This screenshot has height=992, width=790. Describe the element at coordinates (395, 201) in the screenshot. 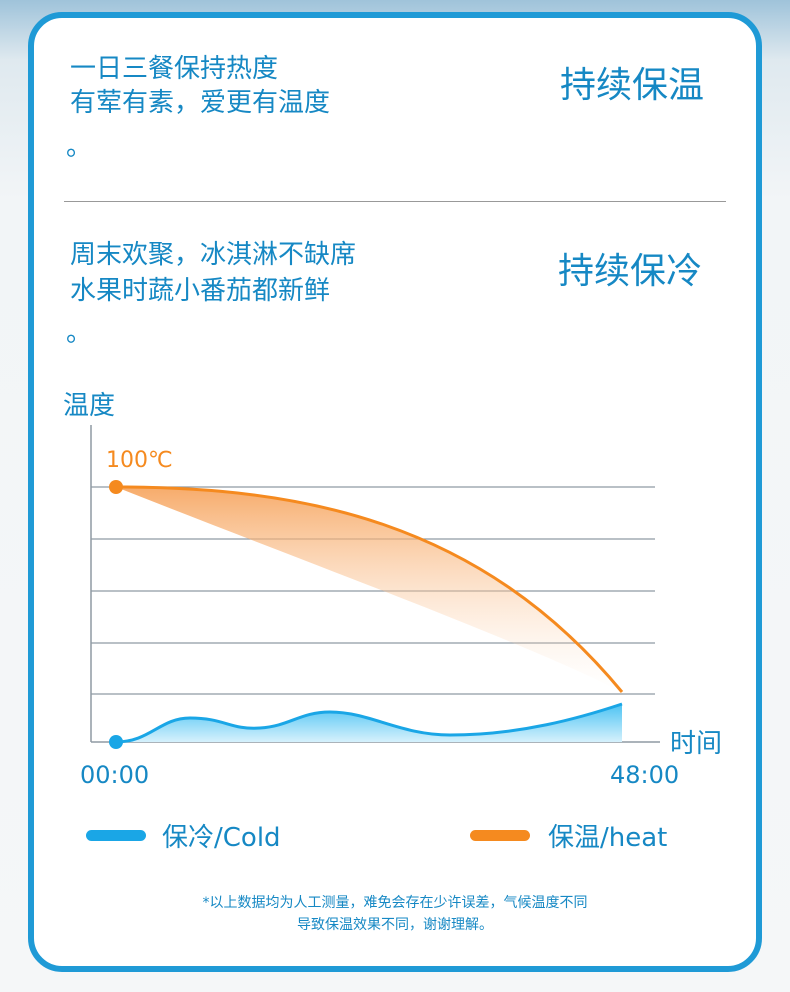

I see `divider` at that location.